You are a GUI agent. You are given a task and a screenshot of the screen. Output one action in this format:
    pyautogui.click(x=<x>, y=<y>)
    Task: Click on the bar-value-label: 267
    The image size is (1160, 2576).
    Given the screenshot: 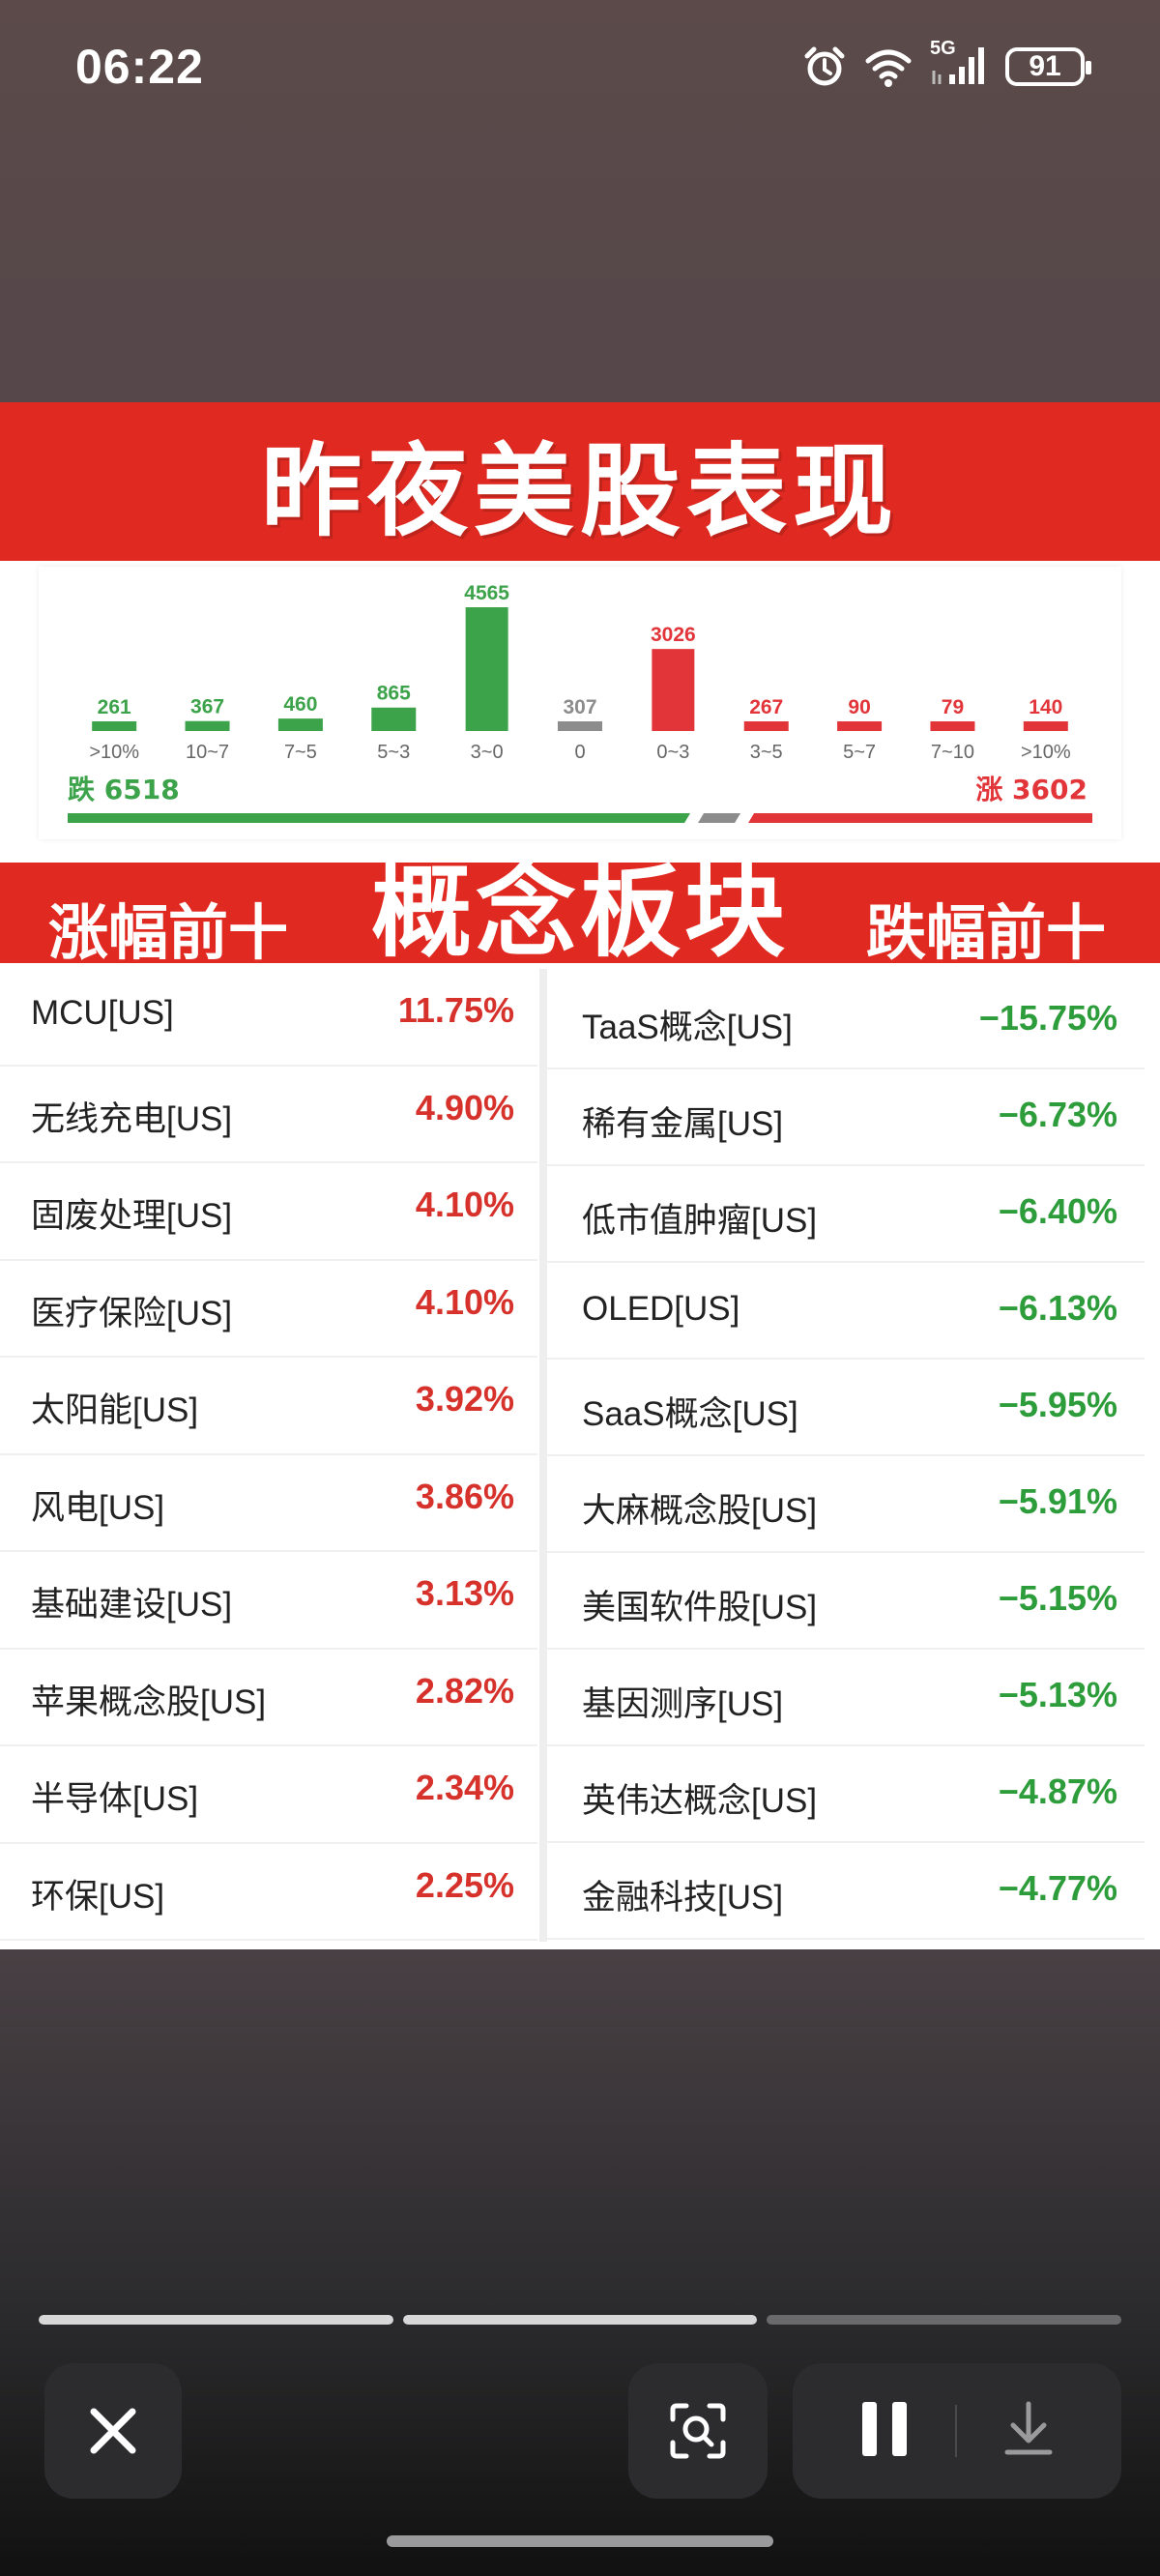 What is the action you would take?
    pyautogui.click(x=766, y=707)
    